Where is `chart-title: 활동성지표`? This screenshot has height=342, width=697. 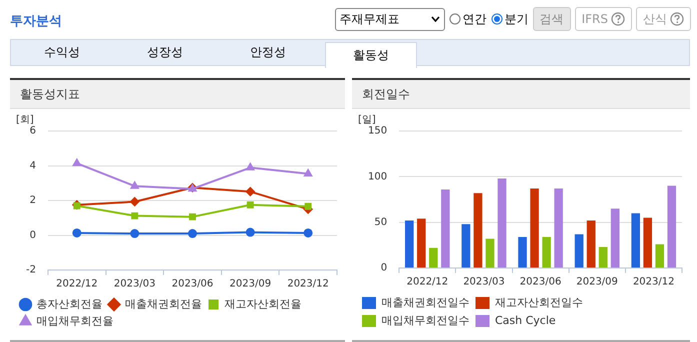
chart-title: 활동성지표 is located at coordinates (177, 94).